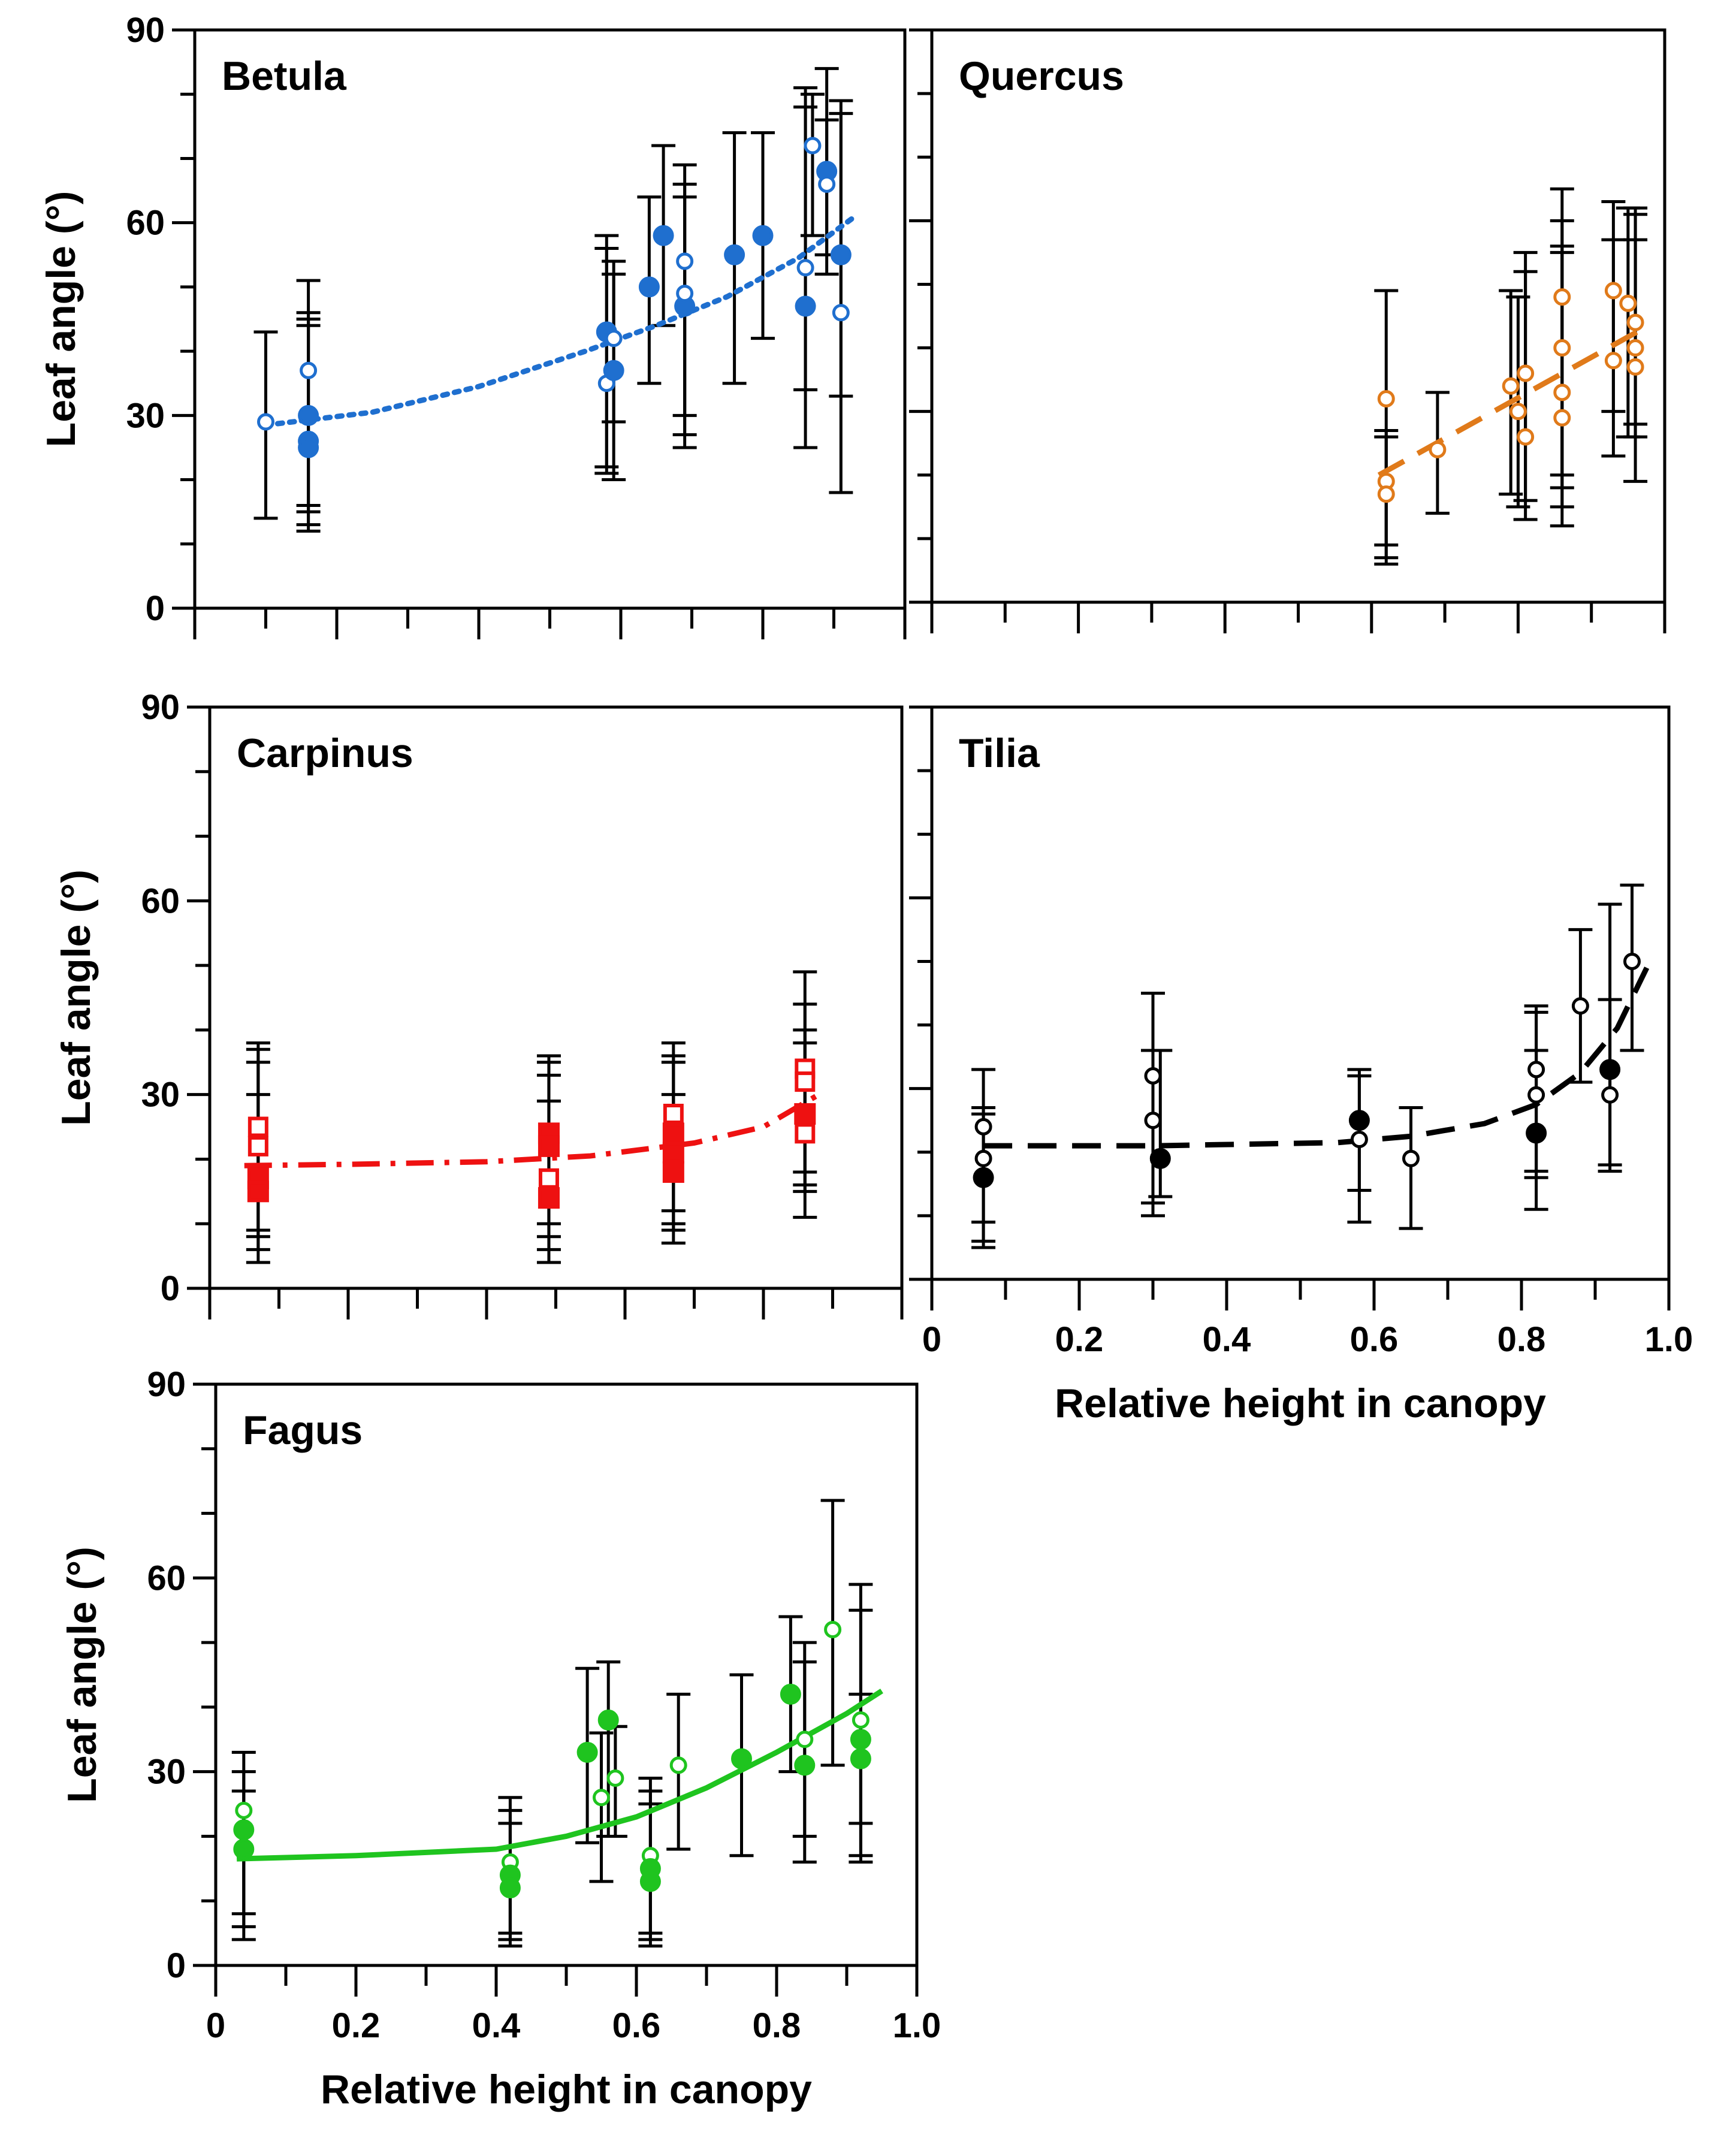 This screenshot has width=1736, height=2138. Describe the element at coordinates (1375, 1339) in the screenshot. I see `x-tick-label: 0.6` at that location.